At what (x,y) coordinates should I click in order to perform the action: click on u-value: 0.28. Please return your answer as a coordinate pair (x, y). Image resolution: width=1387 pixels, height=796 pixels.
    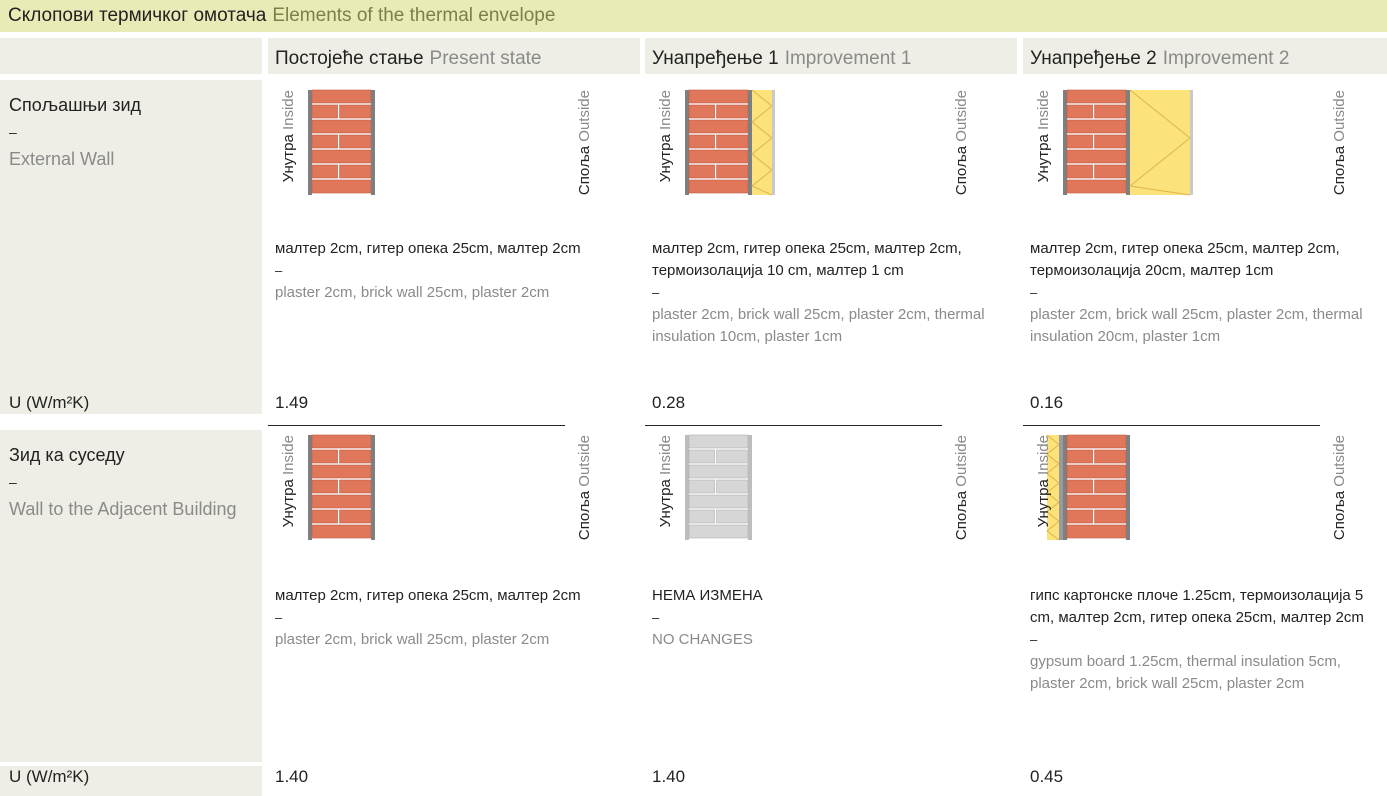
    Looking at the image, I should click on (669, 402).